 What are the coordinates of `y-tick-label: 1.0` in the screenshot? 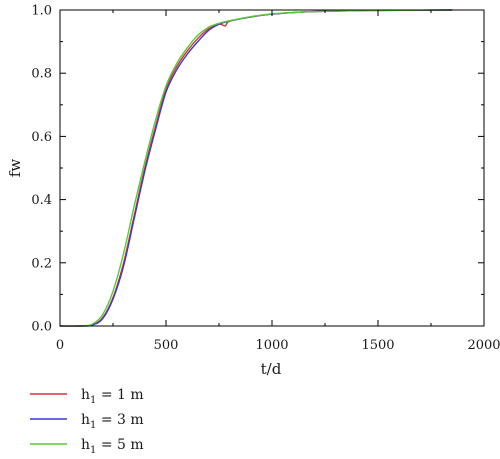 It's located at (41, 11).